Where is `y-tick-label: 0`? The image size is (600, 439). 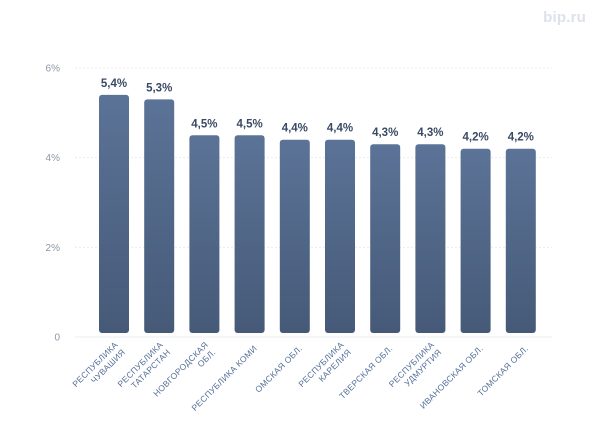
y-tick-label: 0 is located at coordinates (57, 338).